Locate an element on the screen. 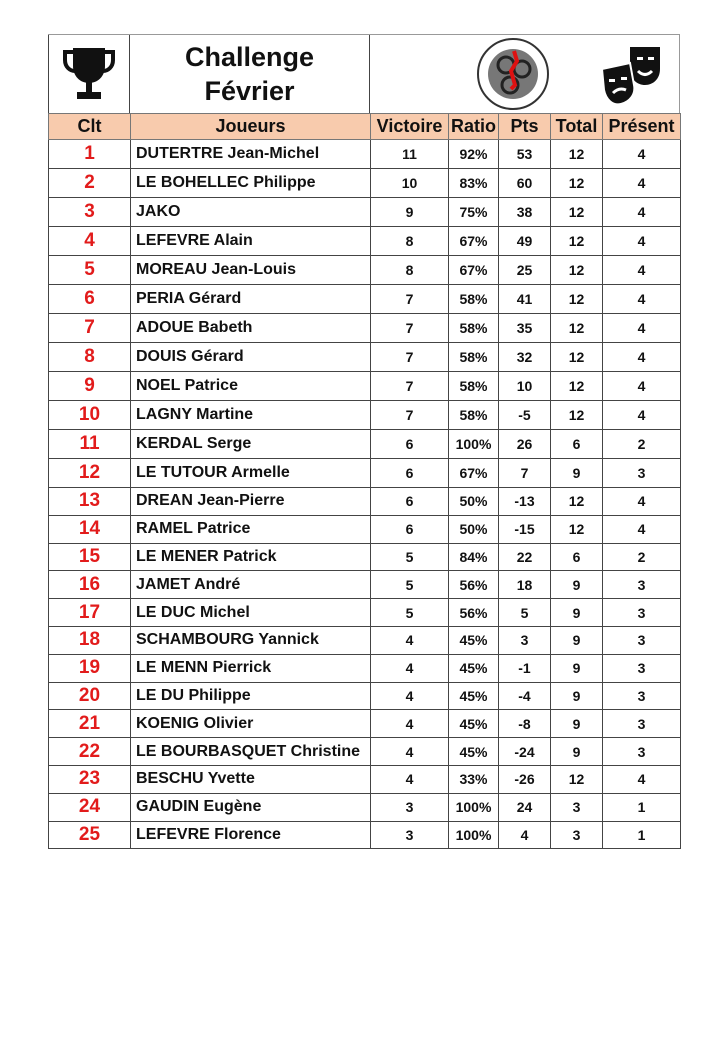  table-row: 15 LE MENER Patrick 5 84% 22 6 2 is located at coordinates (364, 557).